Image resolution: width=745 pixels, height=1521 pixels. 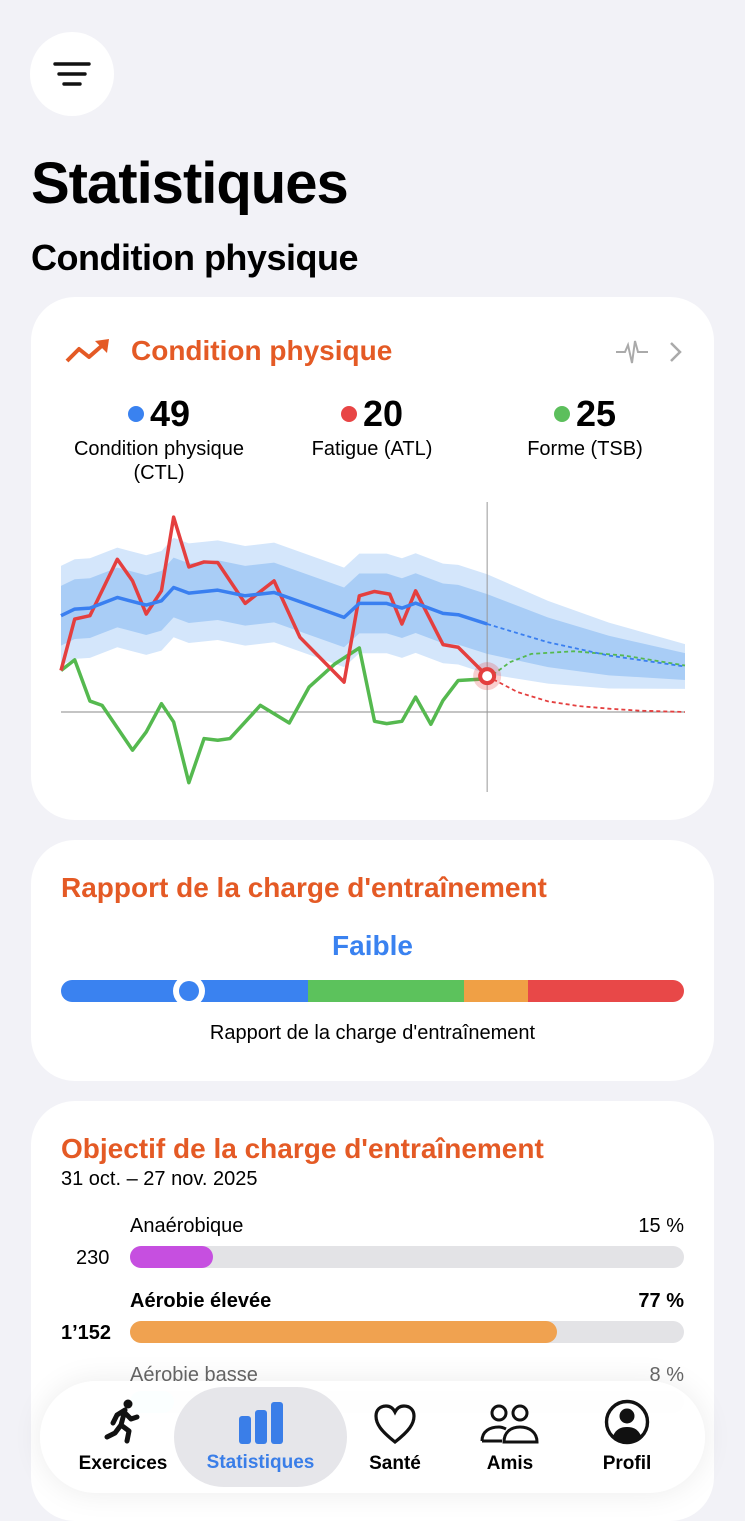 What do you see at coordinates (509, 1424) in the screenshot?
I see `friends-icon` at bounding box center [509, 1424].